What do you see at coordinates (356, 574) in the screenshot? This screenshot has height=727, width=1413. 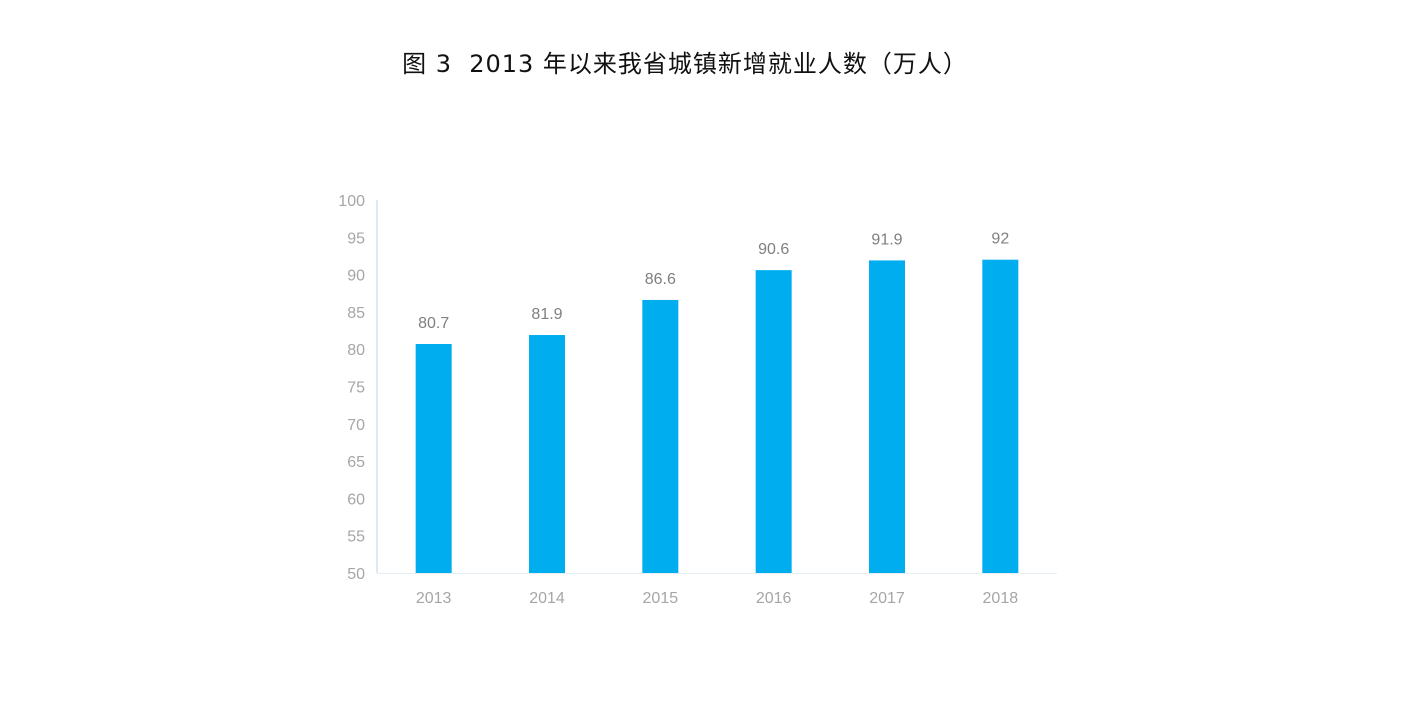 I see `y-tick-label: 50` at bounding box center [356, 574].